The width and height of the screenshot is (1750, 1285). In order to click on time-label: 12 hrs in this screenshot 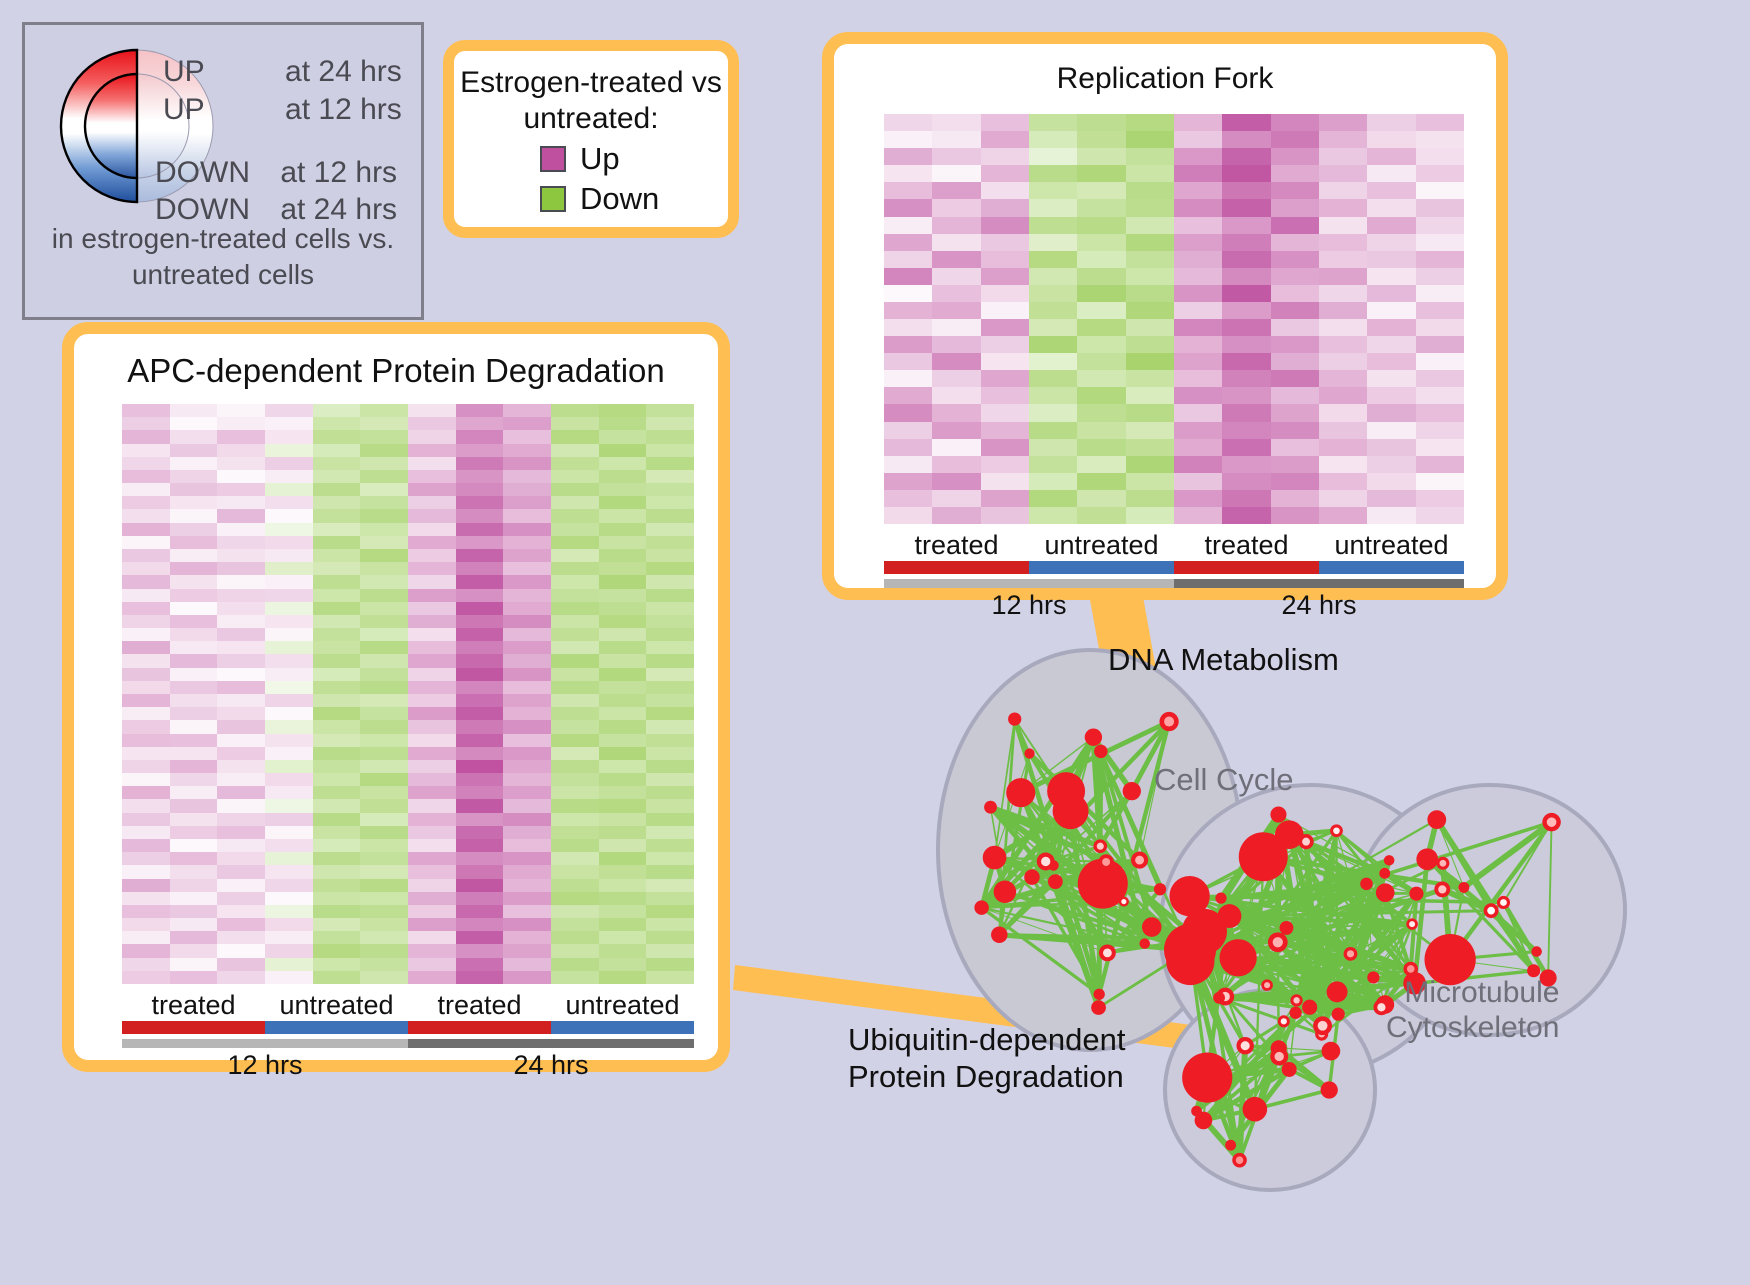, I will do `click(1029, 605)`.